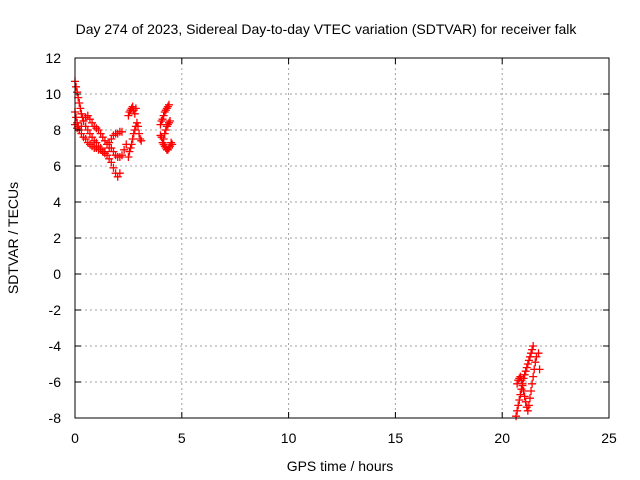  What do you see at coordinates (182, 438) in the screenshot?
I see `x-tick-label: 5` at bounding box center [182, 438].